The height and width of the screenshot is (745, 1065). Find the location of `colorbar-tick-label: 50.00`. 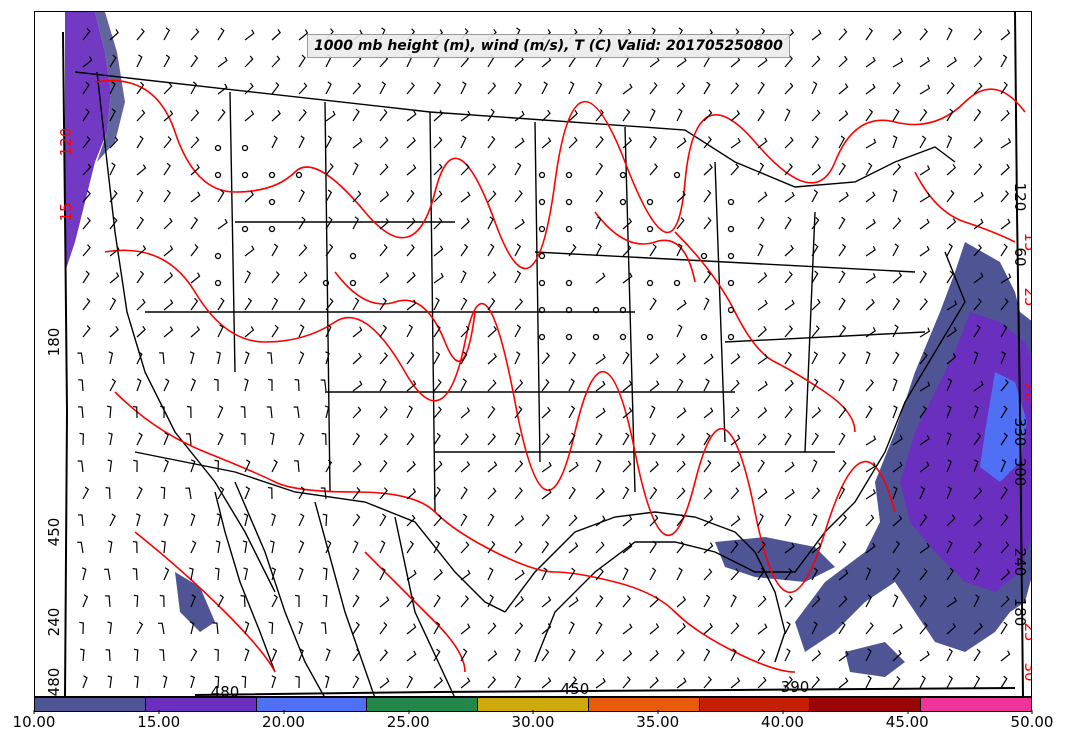

colorbar-tick-label: 50.00 is located at coordinates (1032, 720).